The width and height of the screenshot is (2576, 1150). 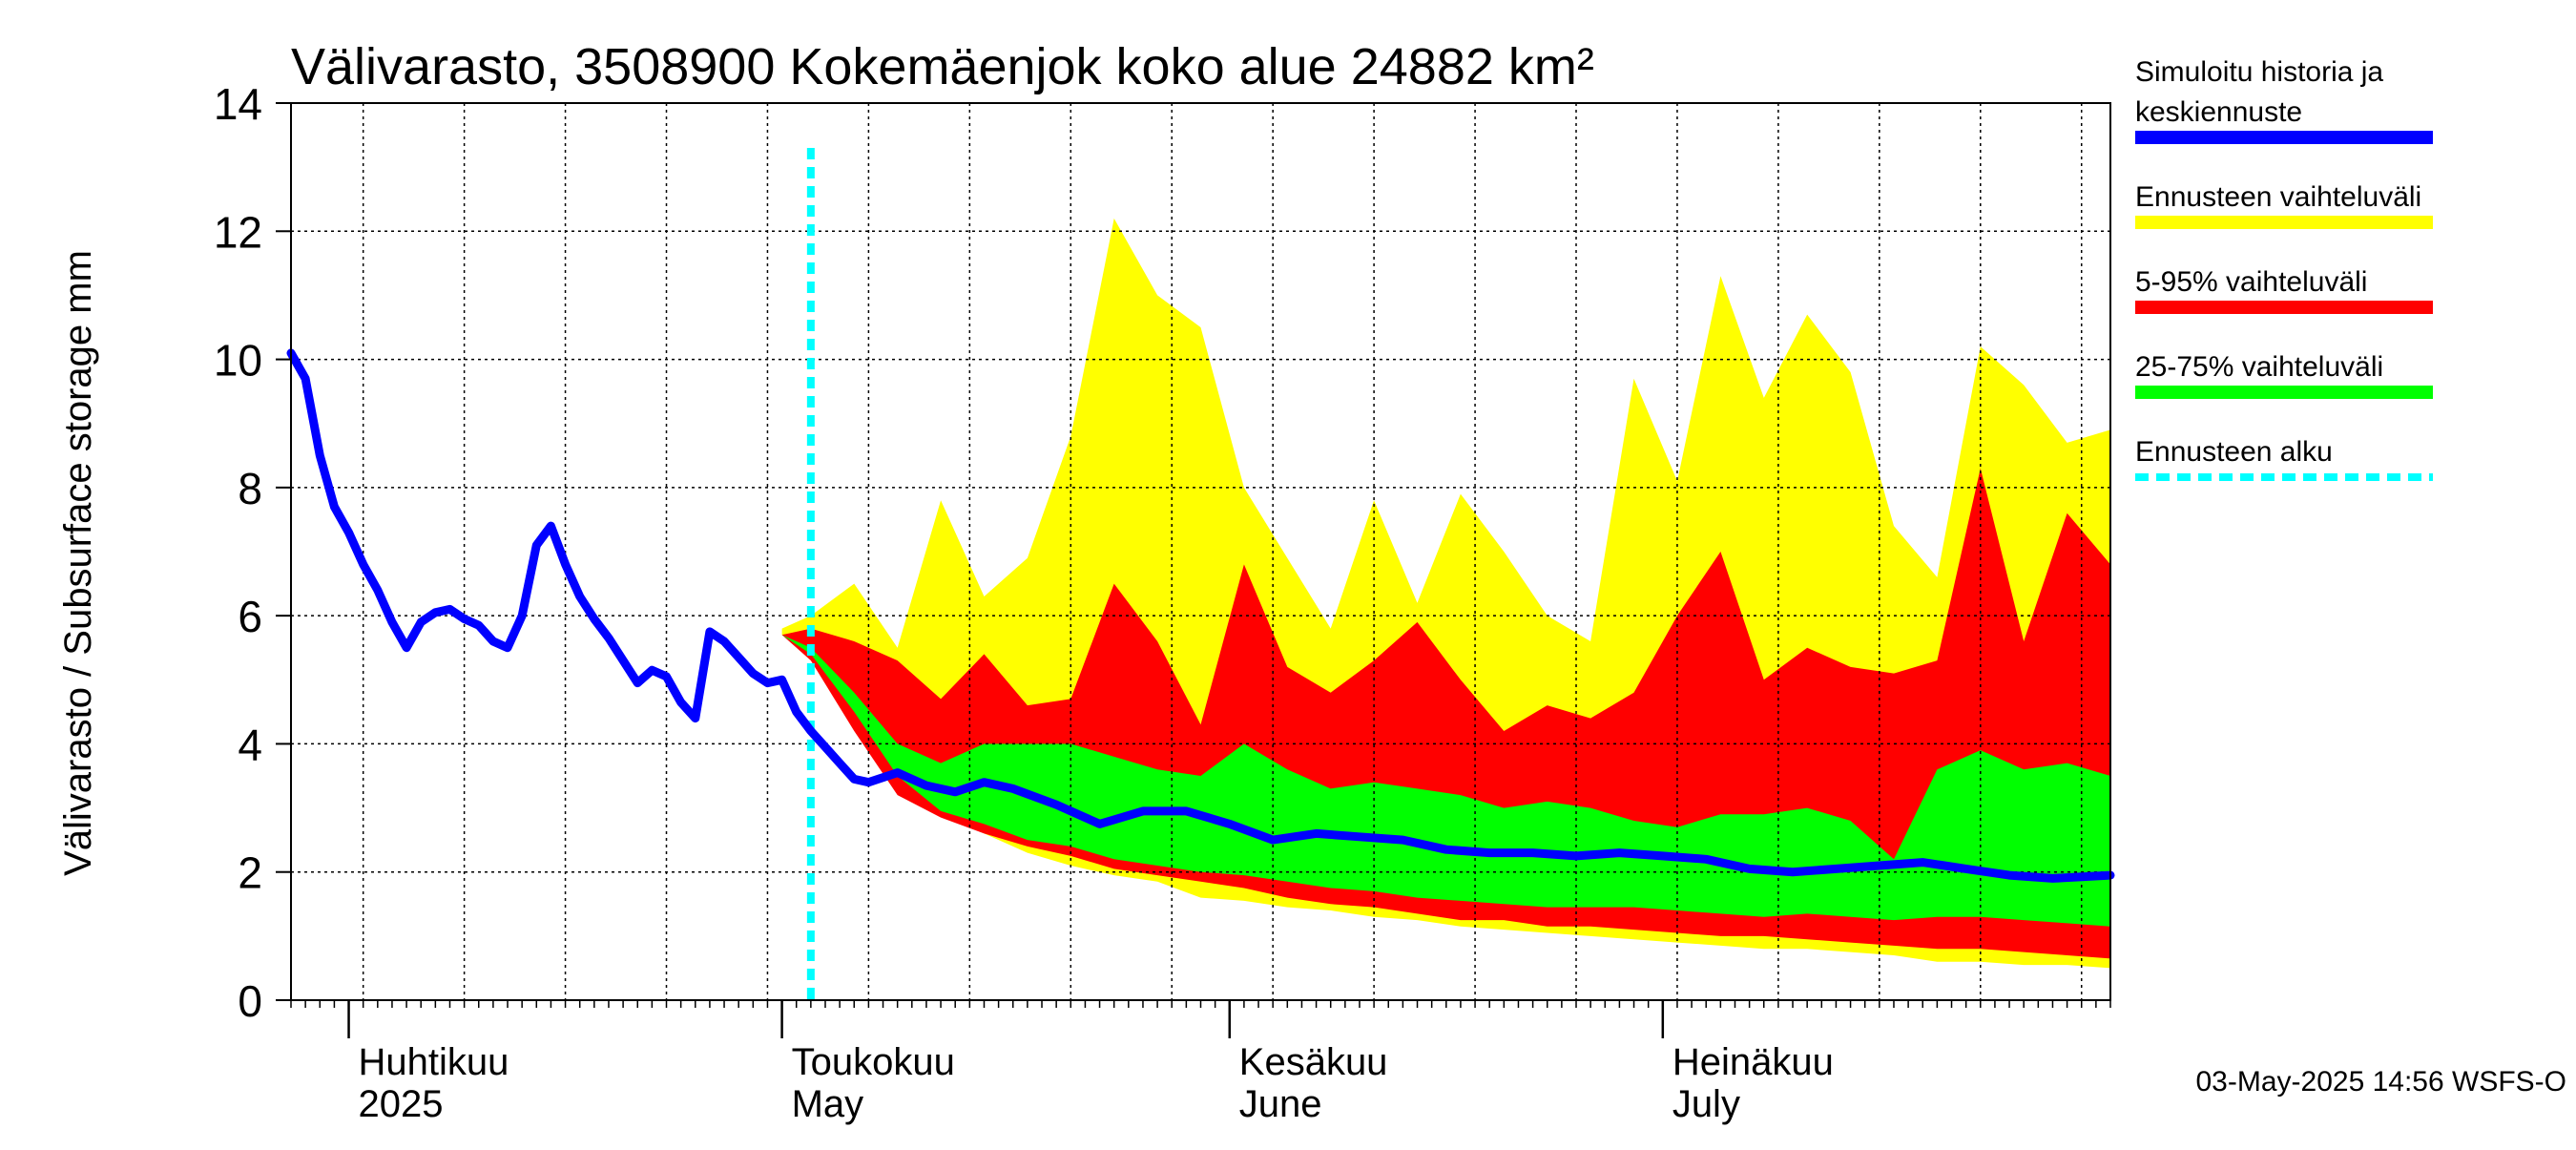 I want to click on x-month-label-en: 2025, so click(x=401, y=1104).